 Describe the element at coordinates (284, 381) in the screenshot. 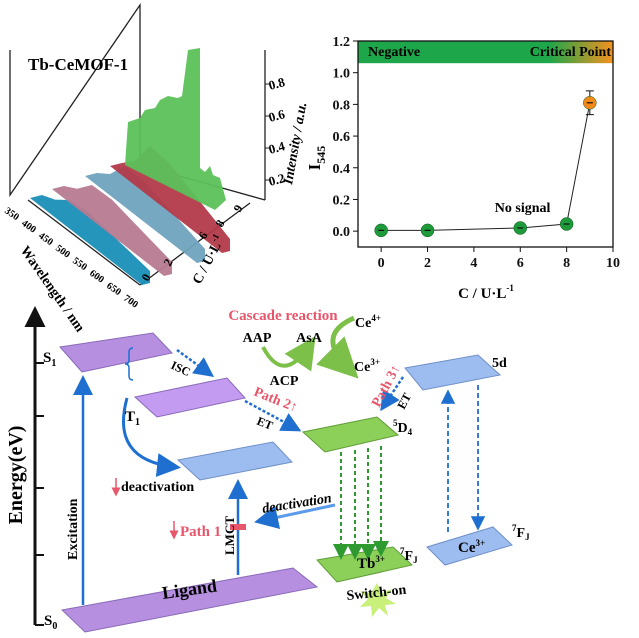

I see `acp-label: ACP` at that location.